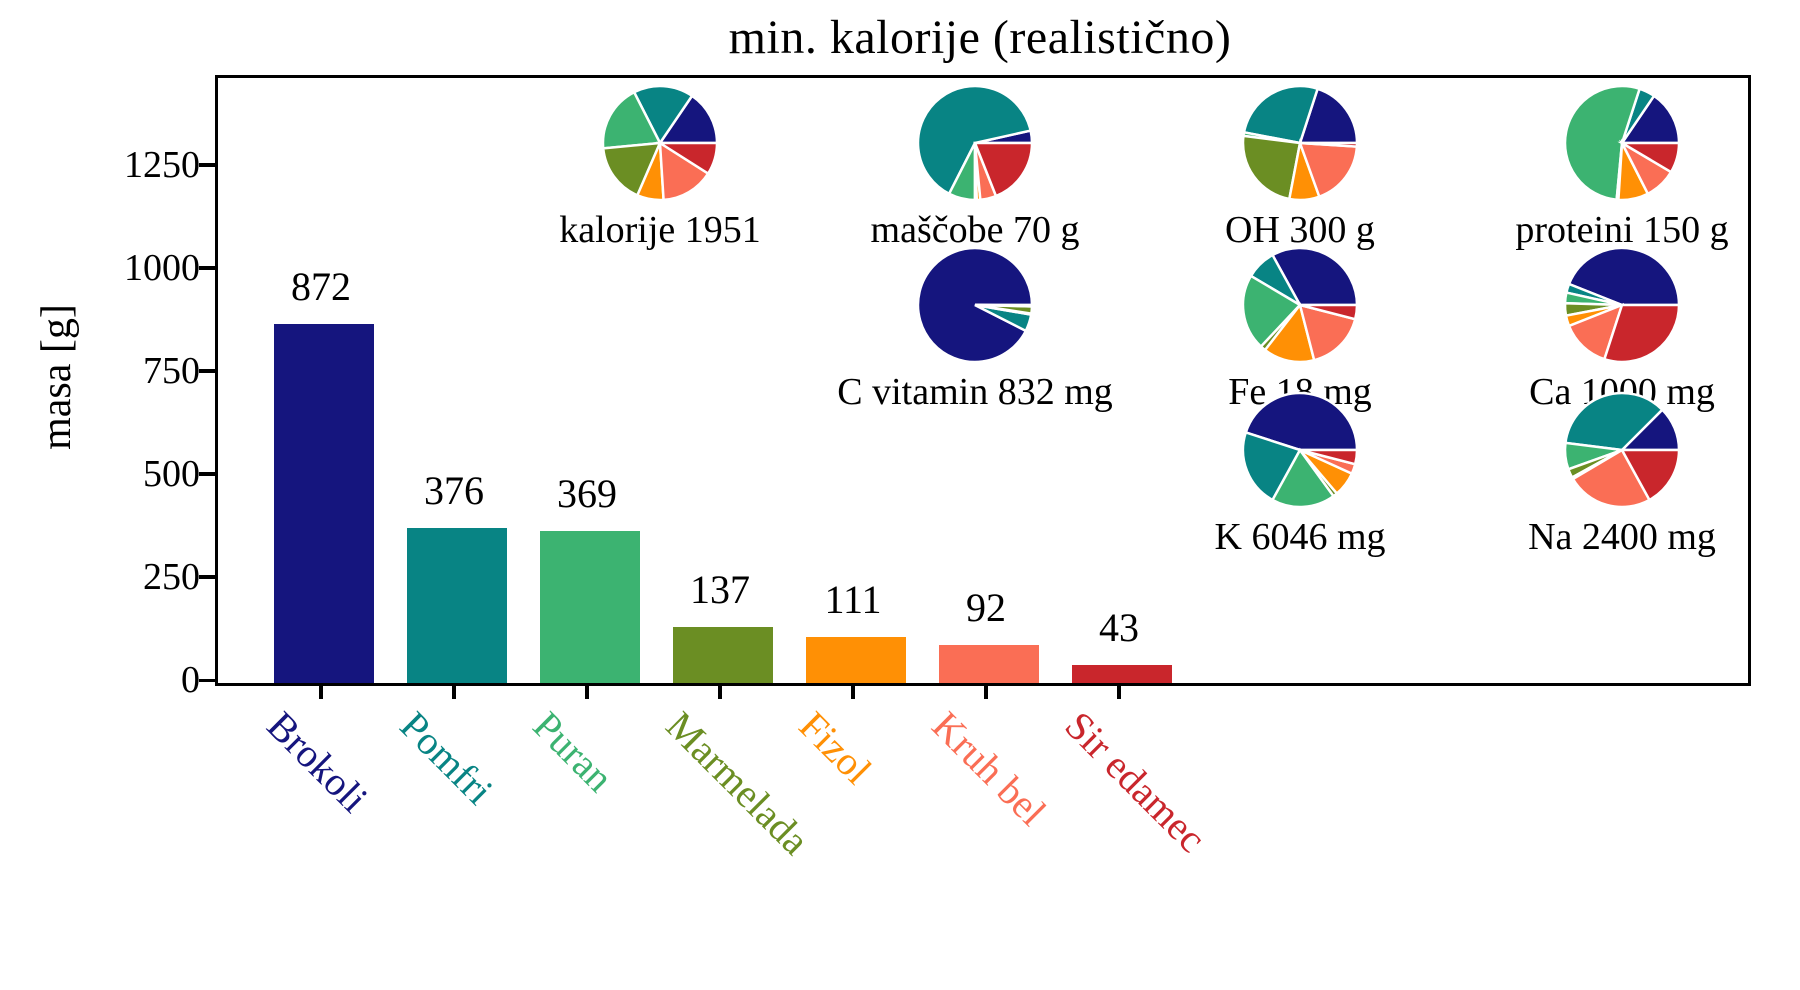  Describe the element at coordinates (573, 751) in the screenshot. I see `x-tick-label-puran: Puran` at that location.